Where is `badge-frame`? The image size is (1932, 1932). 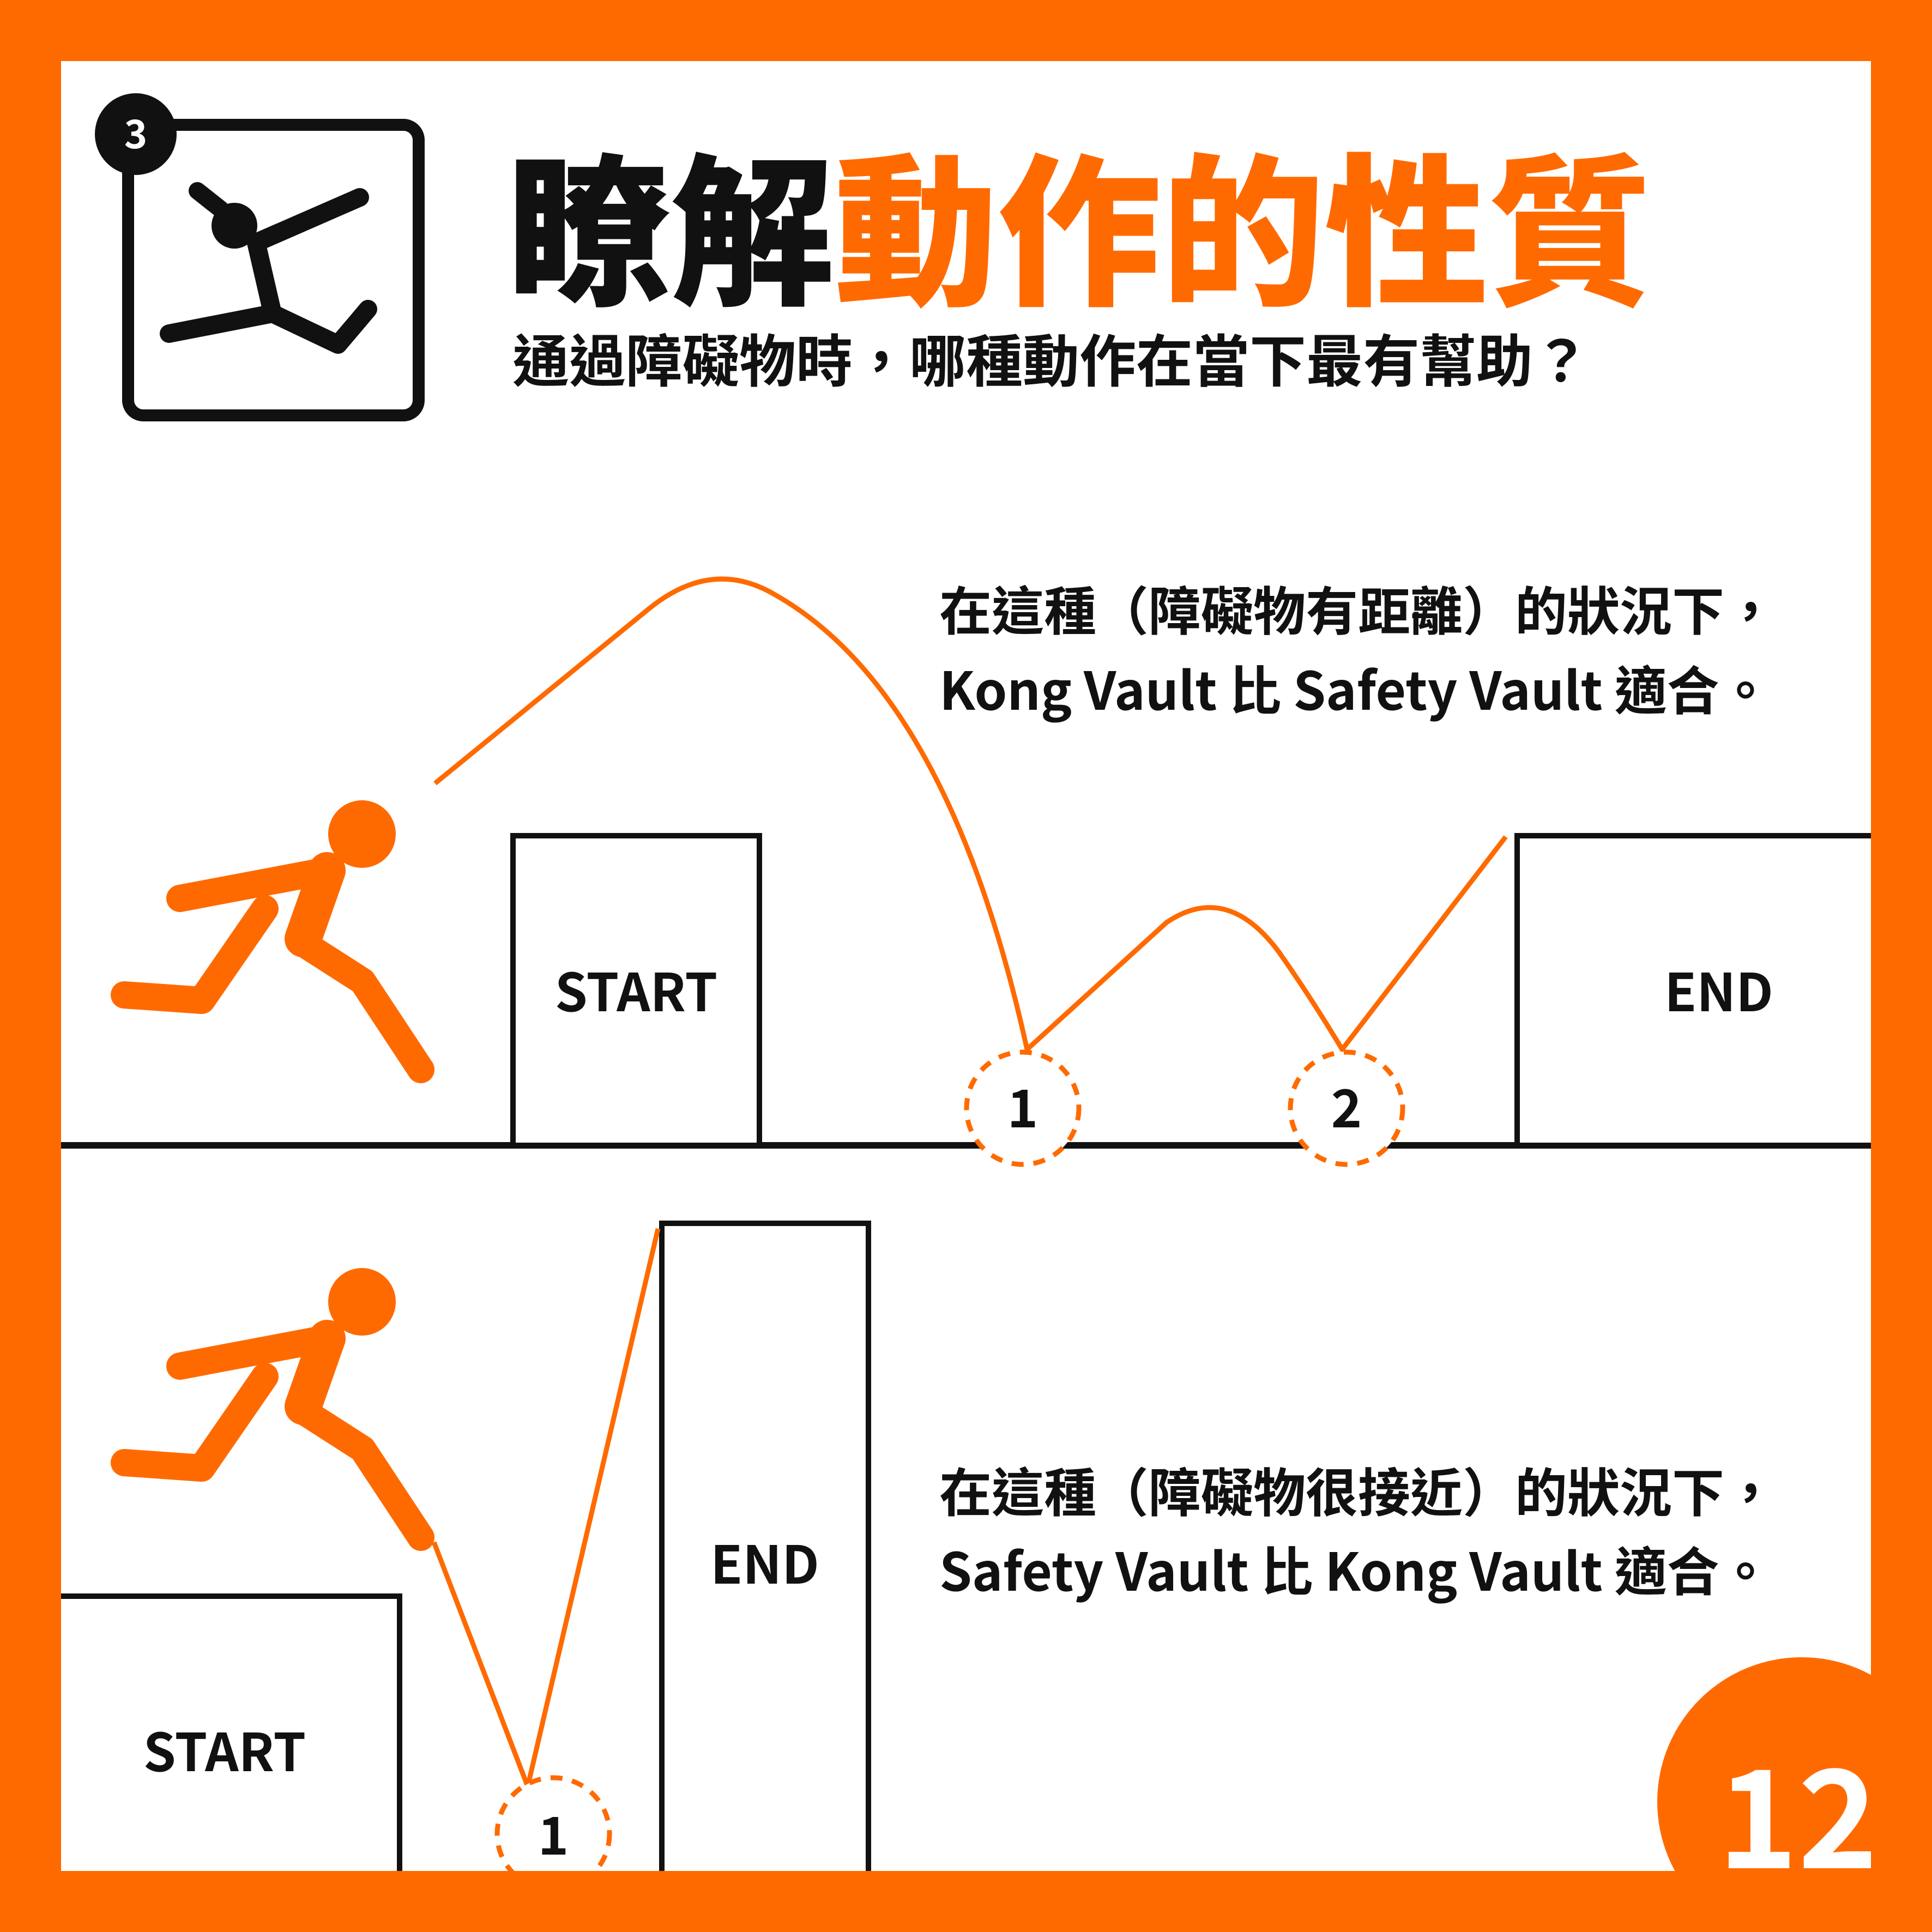 badge-frame is located at coordinates (273, 270).